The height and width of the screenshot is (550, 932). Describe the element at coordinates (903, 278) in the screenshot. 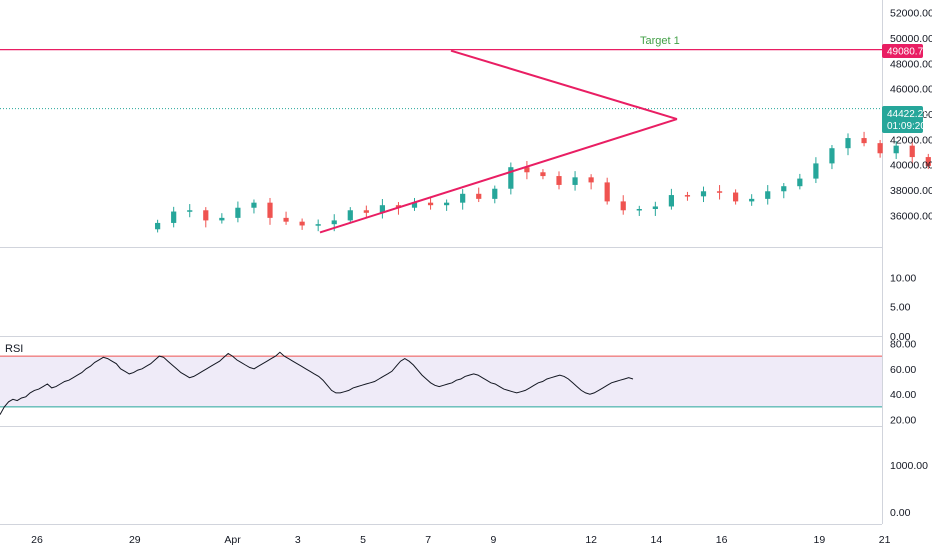

I see `volume-axis-tick-label: 10.00` at that location.